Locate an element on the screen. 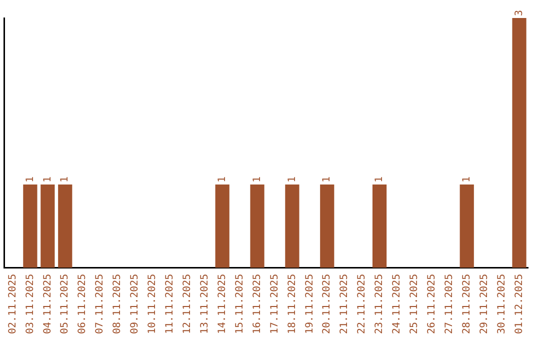 This screenshot has width=540, height=340. x-tick-label: 26.11.2025 is located at coordinates (432, 304).